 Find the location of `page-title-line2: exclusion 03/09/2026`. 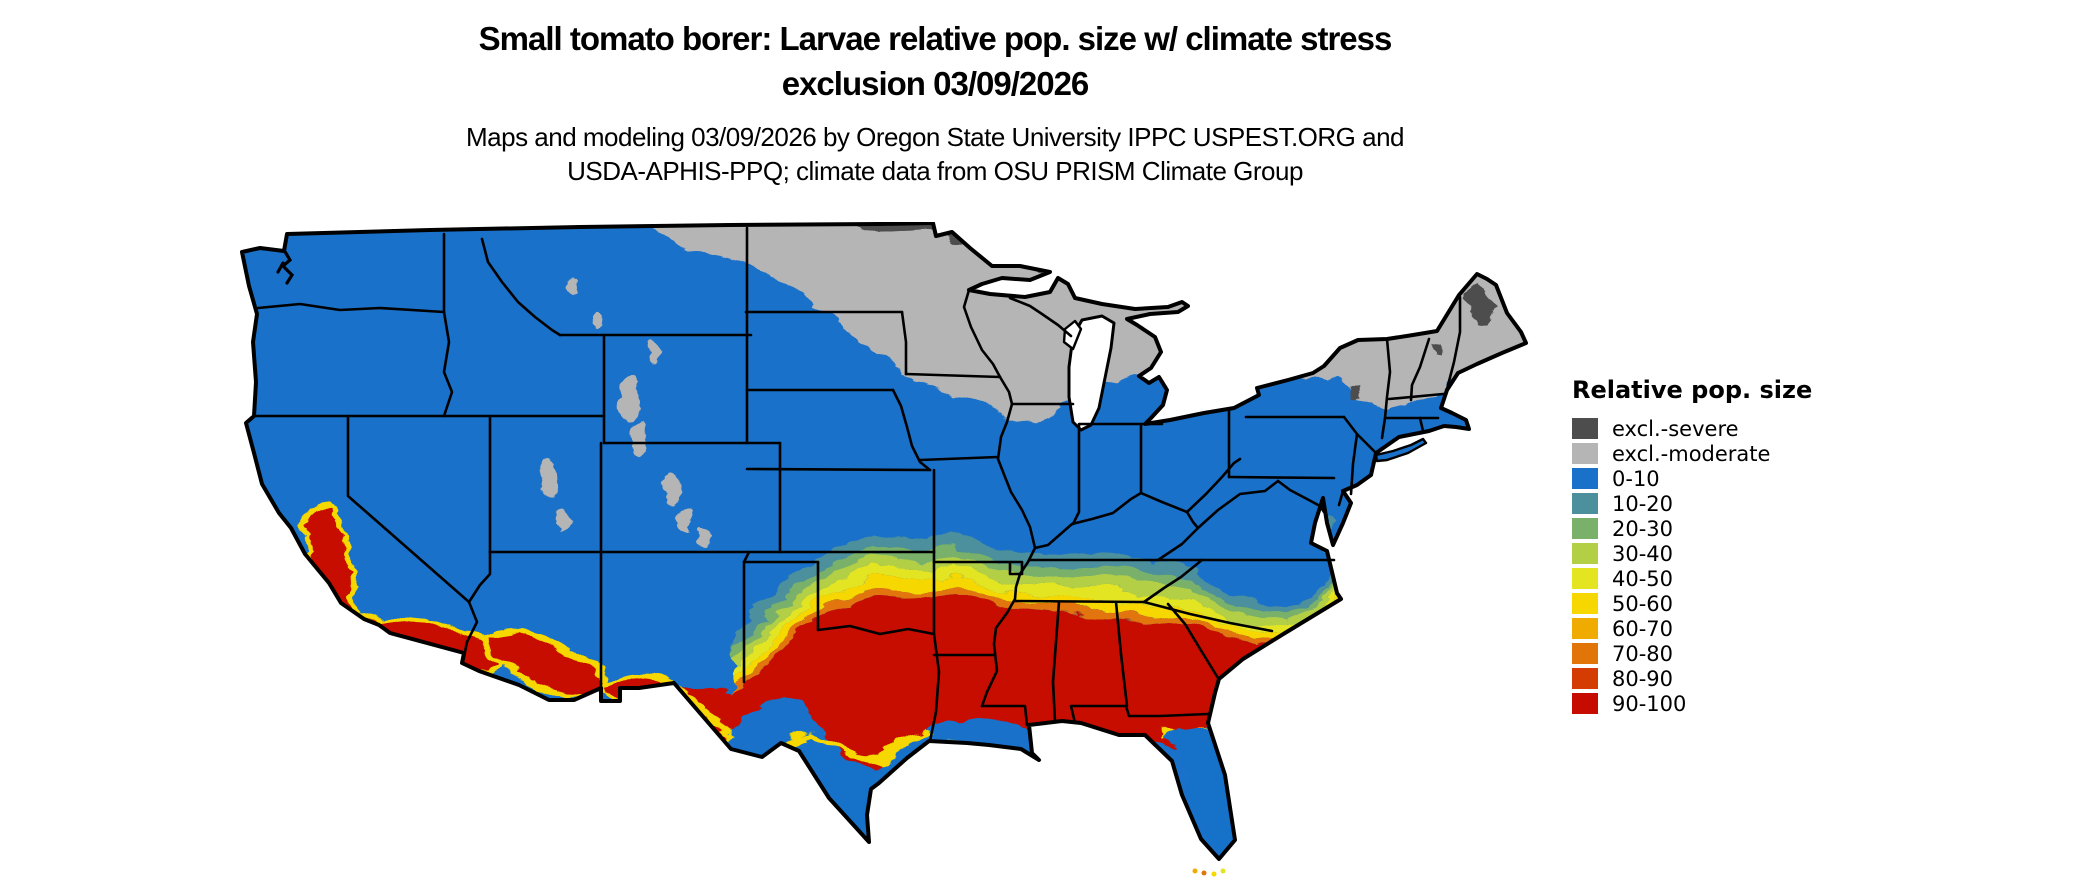

page-title-line2: exclusion 03/09/2026 is located at coordinates (935, 83).